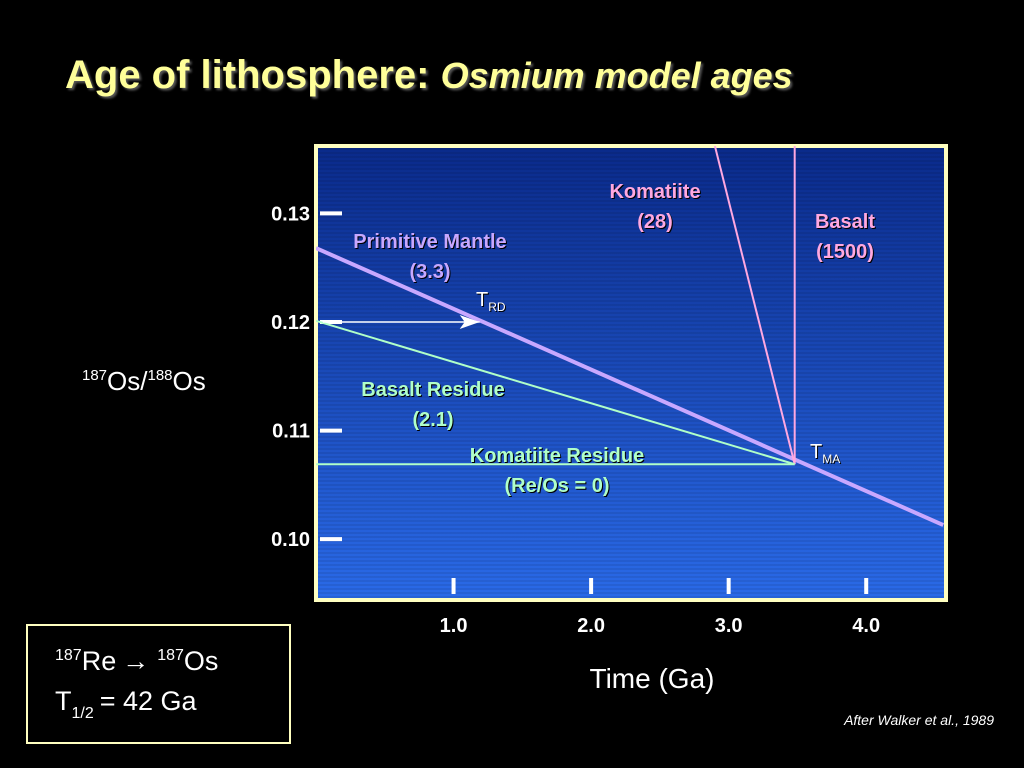 Image resolution: width=1024 pixels, height=768 pixels. I want to click on series-label: Komatiite Residue, so click(557, 456).